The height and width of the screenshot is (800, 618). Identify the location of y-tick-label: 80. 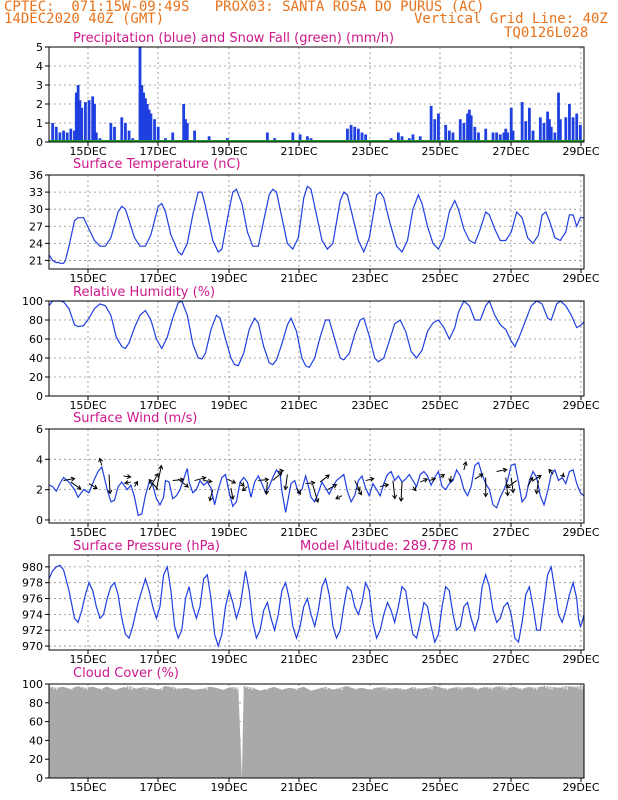
(36, 703).